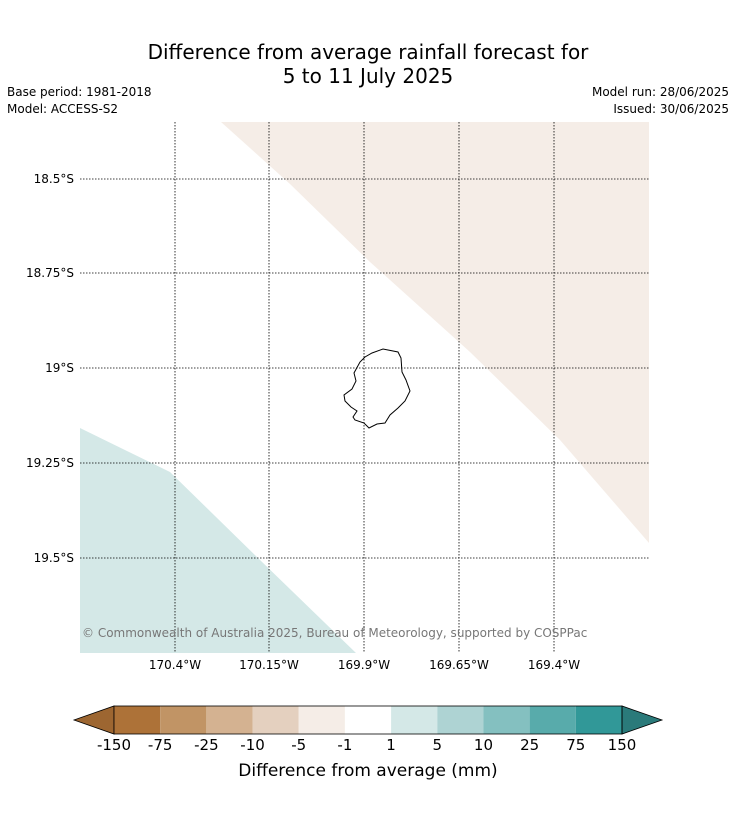 The image size is (736, 816). I want to click on model-run: Model run: 28/06/2025, so click(660, 92).